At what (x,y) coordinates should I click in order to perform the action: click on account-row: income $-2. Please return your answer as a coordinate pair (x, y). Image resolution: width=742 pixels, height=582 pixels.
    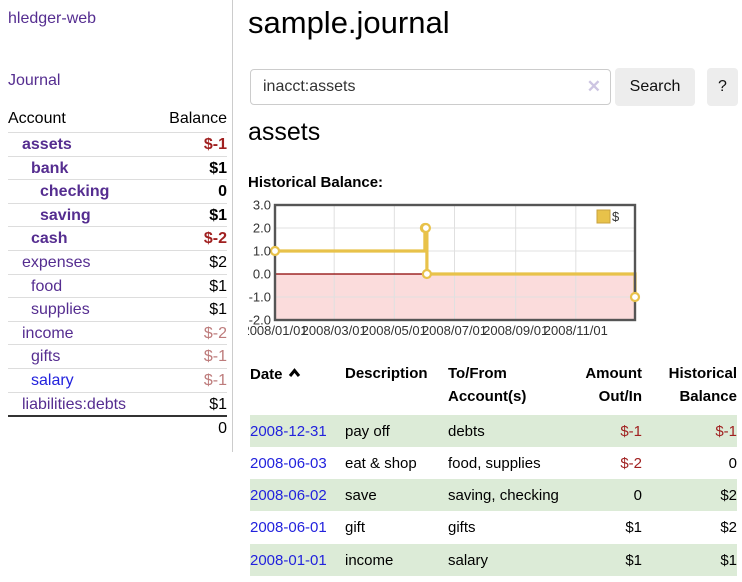
    Looking at the image, I should click on (117, 332).